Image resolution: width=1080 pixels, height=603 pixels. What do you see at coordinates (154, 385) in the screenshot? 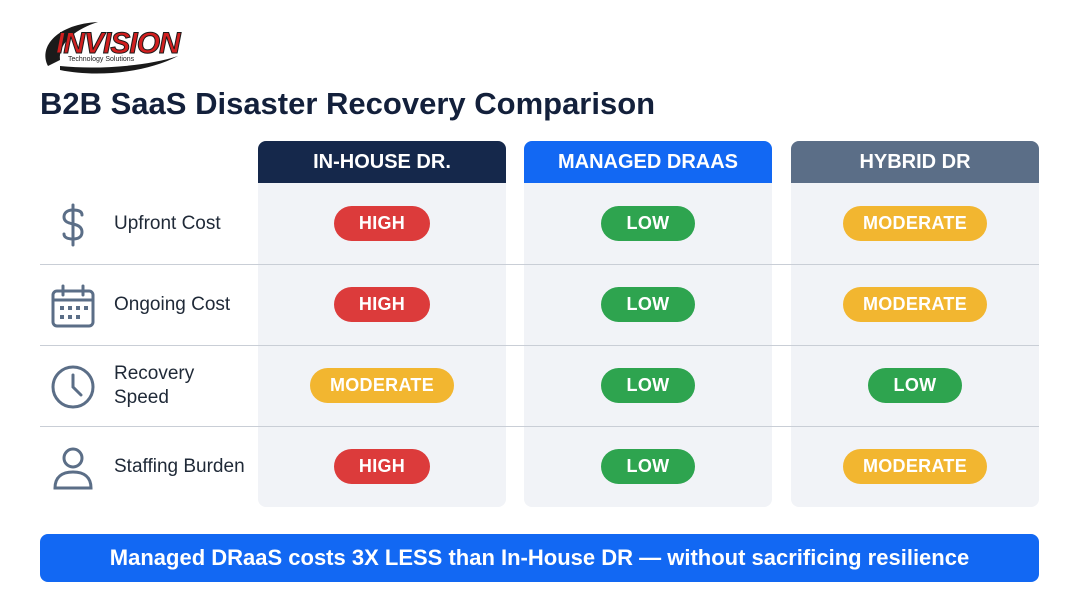
I see `row-label: Recovery Speed` at bounding box center [154, 385].